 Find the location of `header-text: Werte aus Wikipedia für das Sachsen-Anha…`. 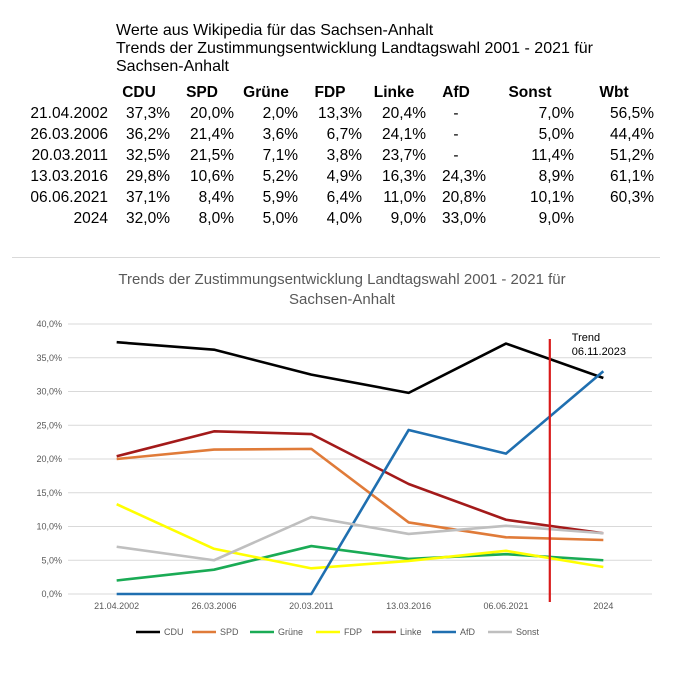

header-text: Werte aus Wikipedia für das Sachsen-Anha… is located at coordinates (386, 49).